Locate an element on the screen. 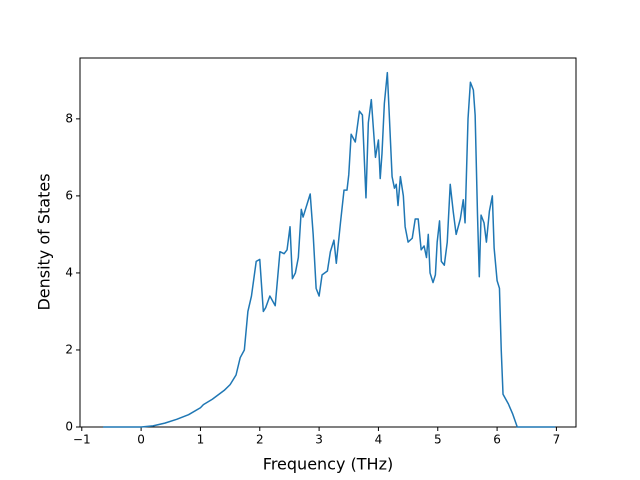 The image size is (640, 480). y-tick-label: 0 is located at coordinates (69, 427).